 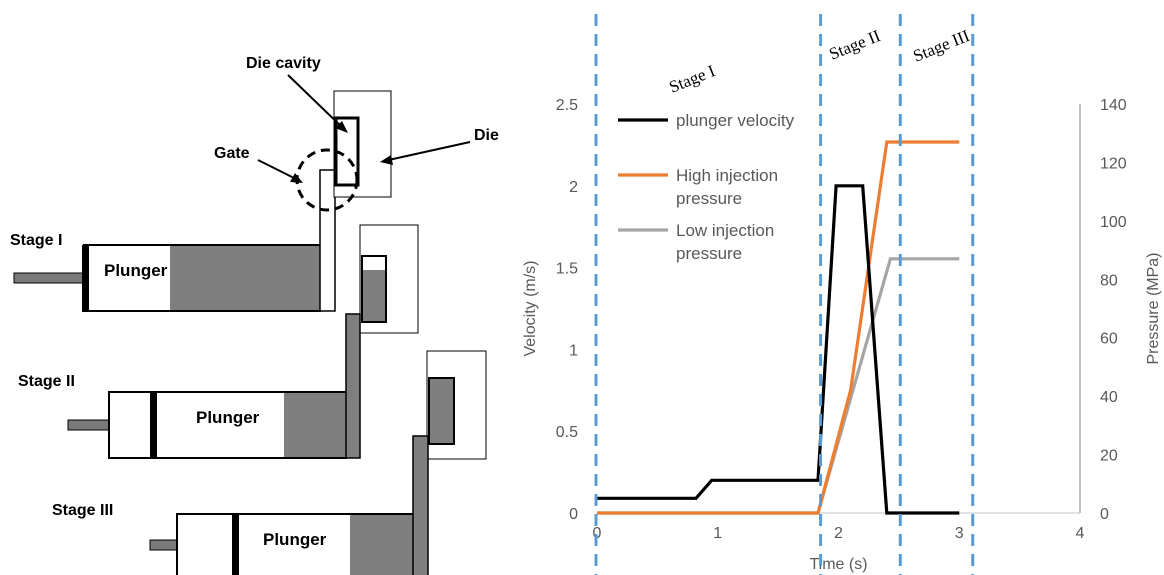 I want to click on gate-arrowhead, so click(x=296, y=178).